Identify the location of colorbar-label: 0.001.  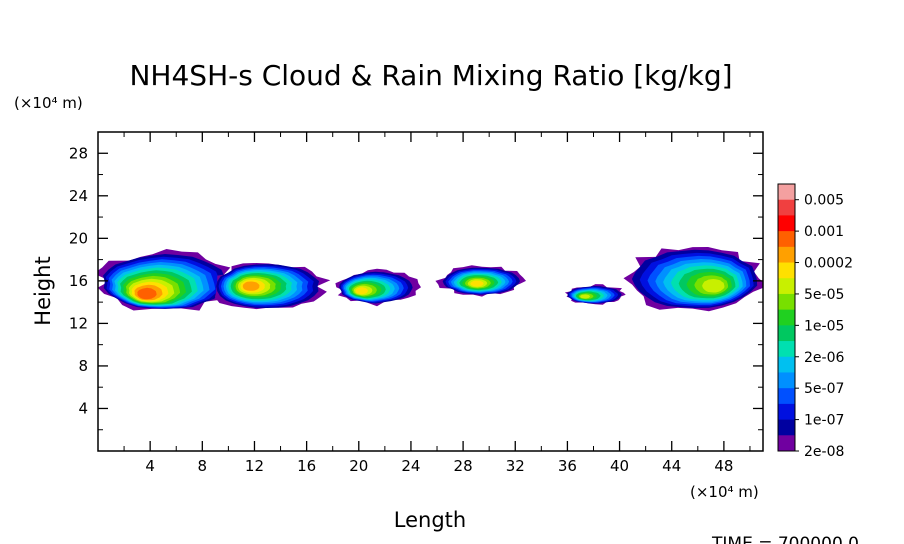
(824, 232).